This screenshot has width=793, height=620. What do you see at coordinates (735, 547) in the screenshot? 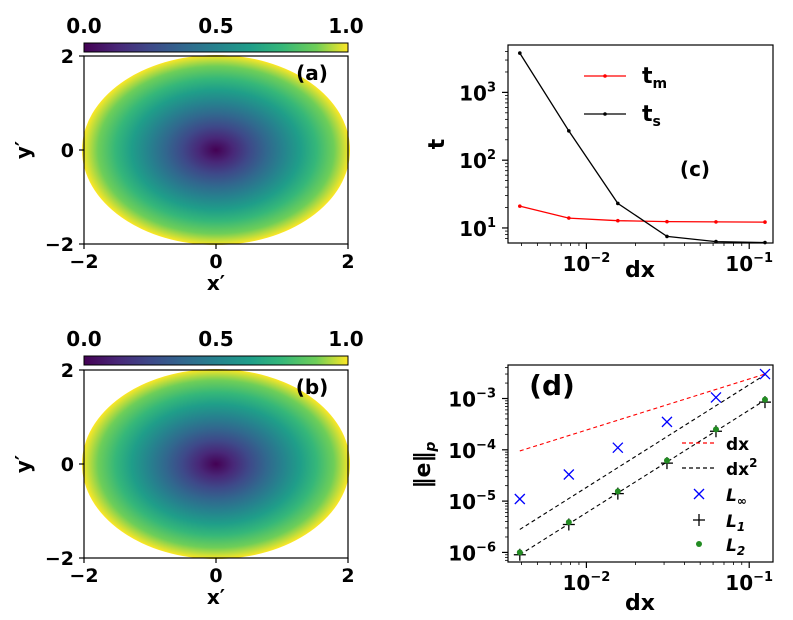
I see `legend-d-l2: L2` at bounding box center [735, 547].